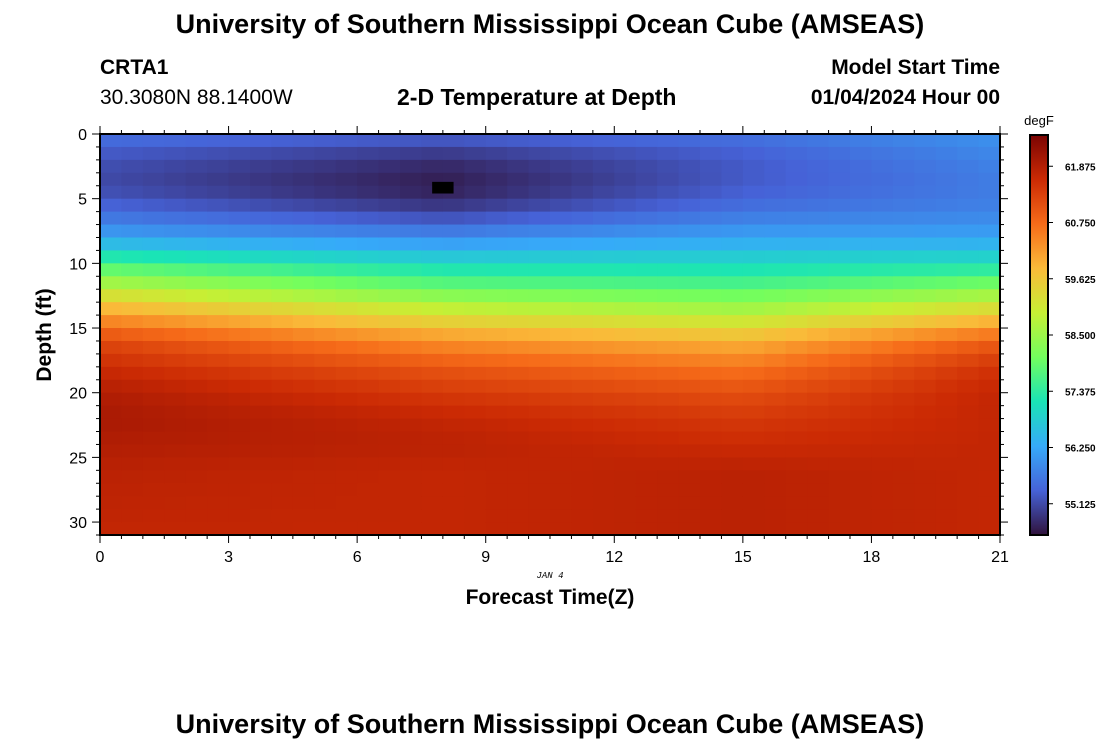 This screenshot has width=1100, height=750. Describe the element at coordinates (134, 67) in the screenshot. I see `station-id: CRTA1` at that location.